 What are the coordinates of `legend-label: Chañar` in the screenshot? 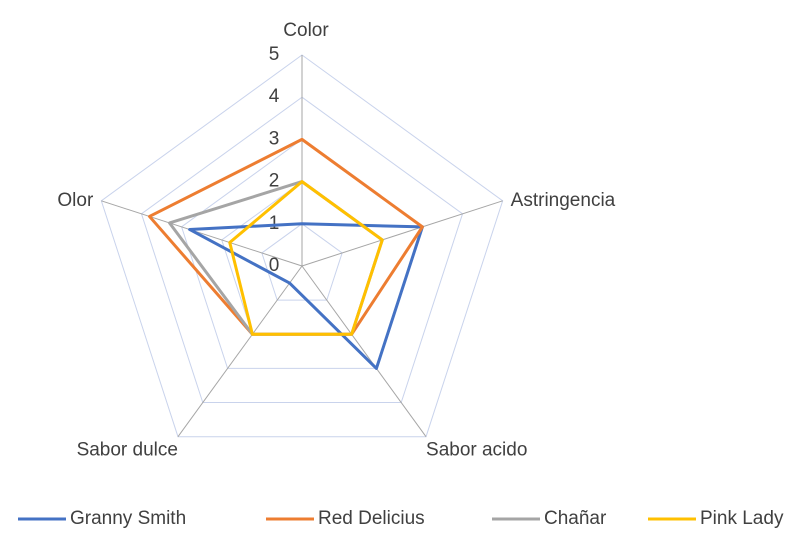 It's located at (575, 518).